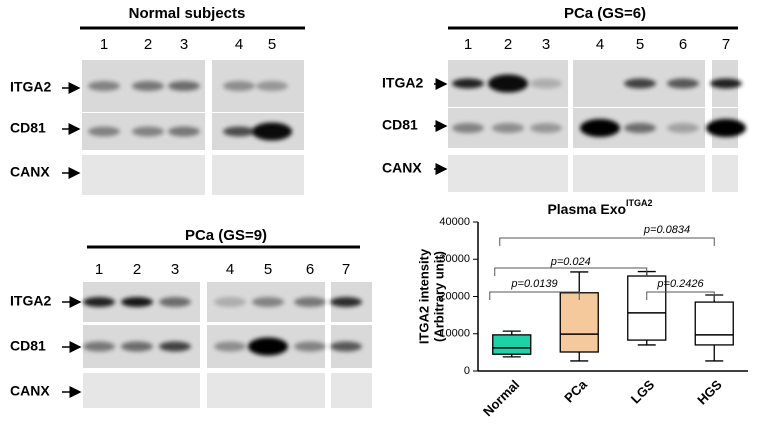 This screenshot has width=770, height=438. What do you see at coordinates (454, 296) in the screenshot?
I see `y-tick-label: 20000` at bounding box center [454, 296].